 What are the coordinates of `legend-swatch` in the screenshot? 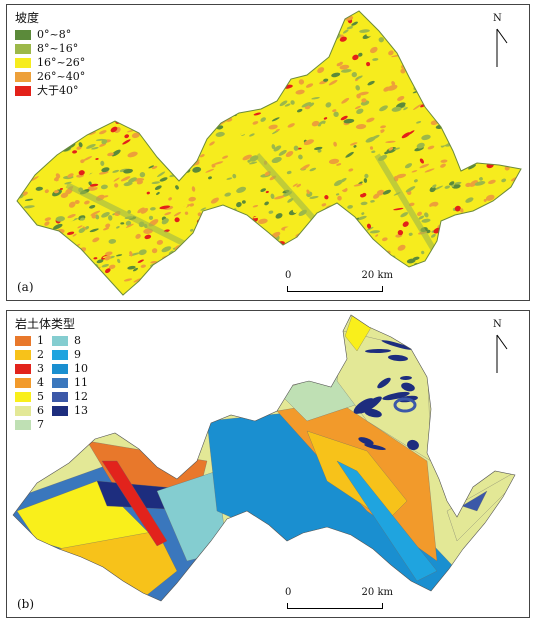 It's located at (60, 355).